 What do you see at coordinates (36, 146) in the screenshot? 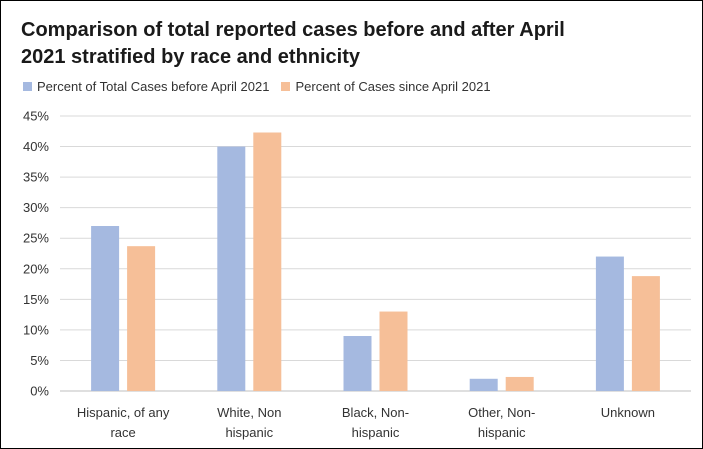
I see `y-tick-label: 40%` at bounding box center [36, 146].